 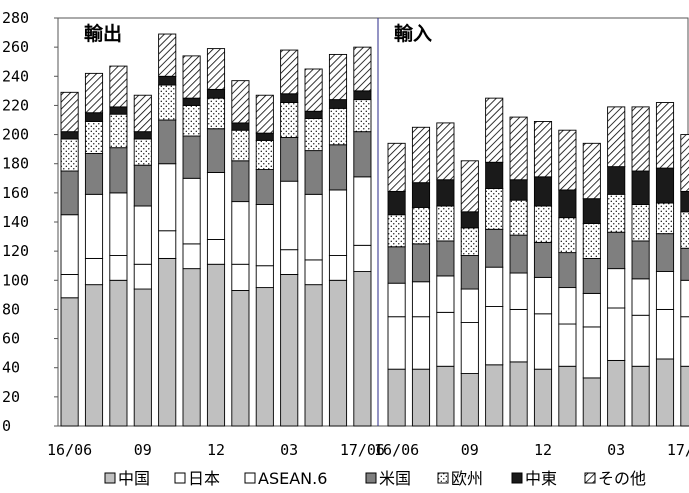 What do you see at coordinates (541, 478) in the screenshot?
I see `legend-label: 中東` at bounding box center [541, 478].